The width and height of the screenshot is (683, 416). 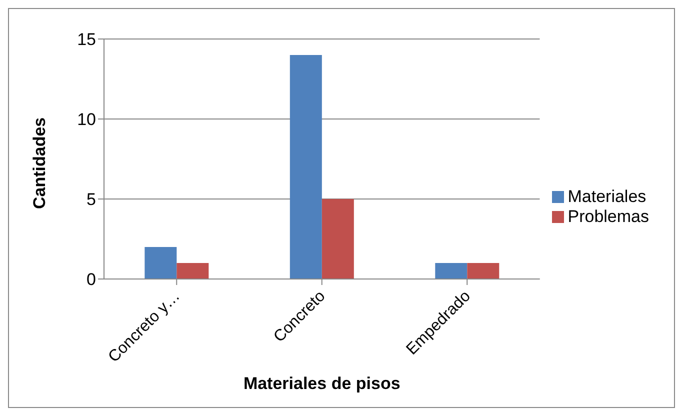 What do you see at coordinates (321, 383) in the screenshot?
I see `x-axis-title: Materiales de pisos` at bounding box center [321, 383].